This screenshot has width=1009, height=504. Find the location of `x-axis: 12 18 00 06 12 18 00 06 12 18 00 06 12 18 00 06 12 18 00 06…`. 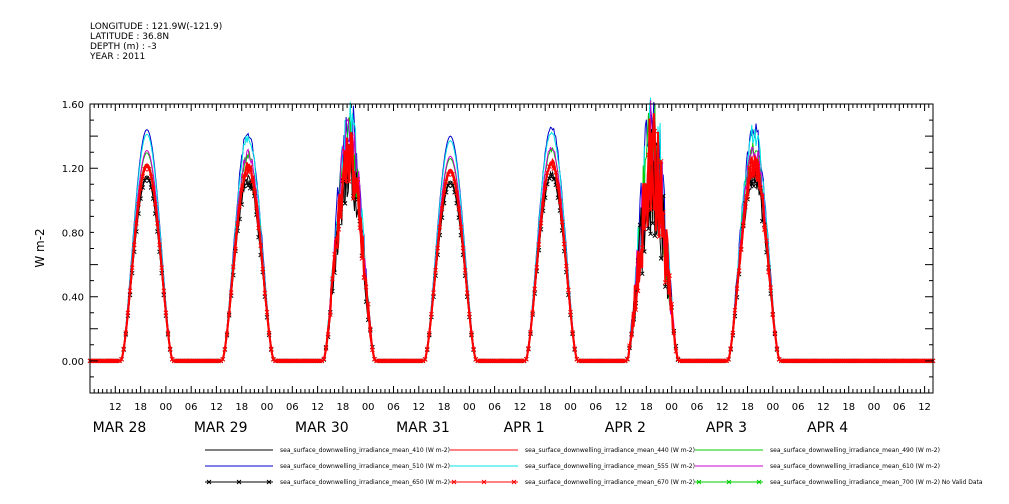

x-axis: 12 18 00 06 12 18 00 06 12 18 00 06 12 18 00 06 12 18 00 06… is located at coordinates (512, 419).